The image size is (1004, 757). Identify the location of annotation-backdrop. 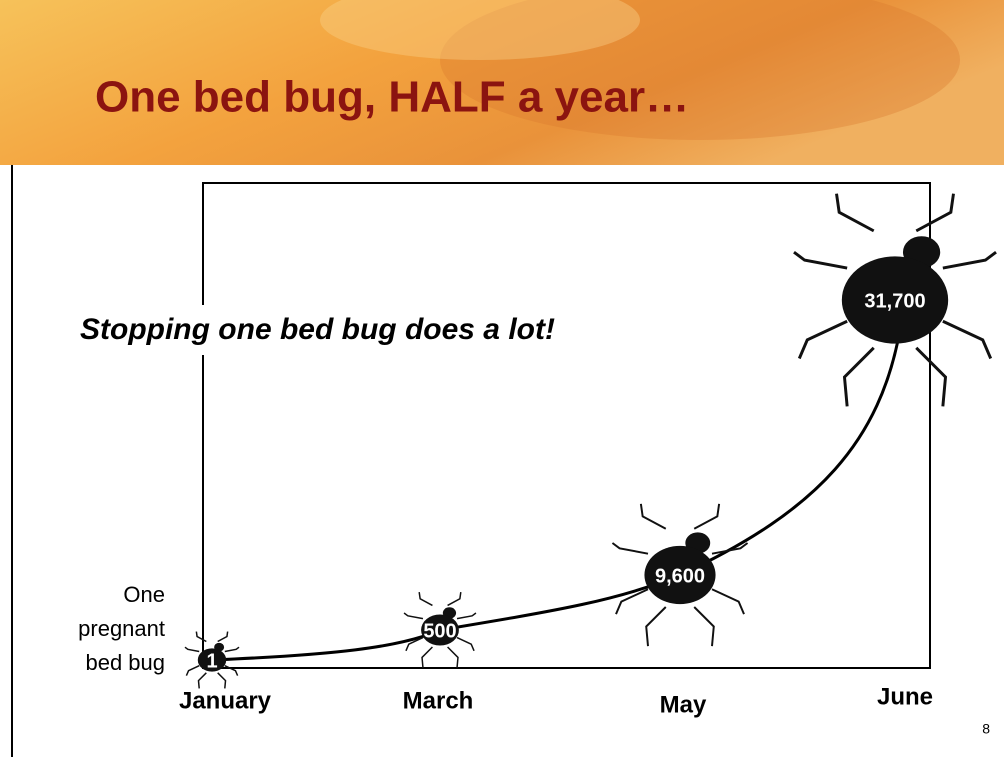
(390, 330).